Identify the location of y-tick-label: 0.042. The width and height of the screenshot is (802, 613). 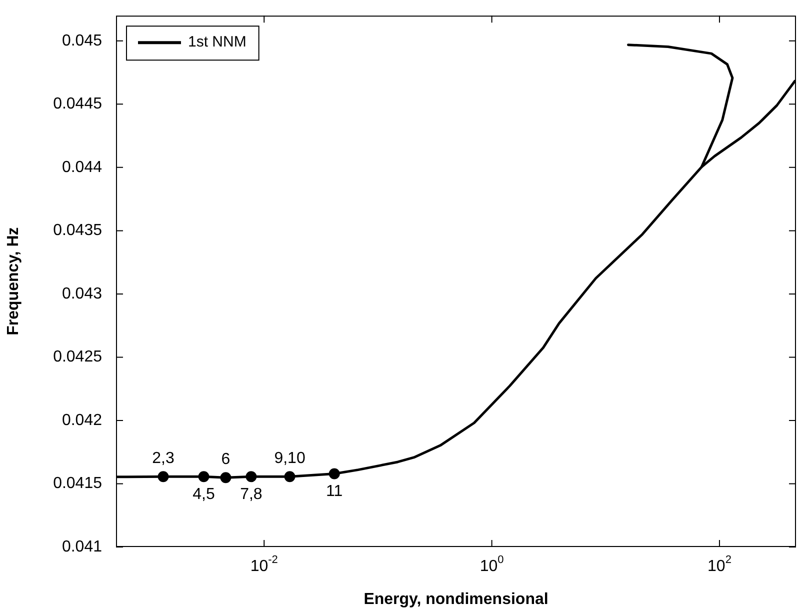
(82, 420).